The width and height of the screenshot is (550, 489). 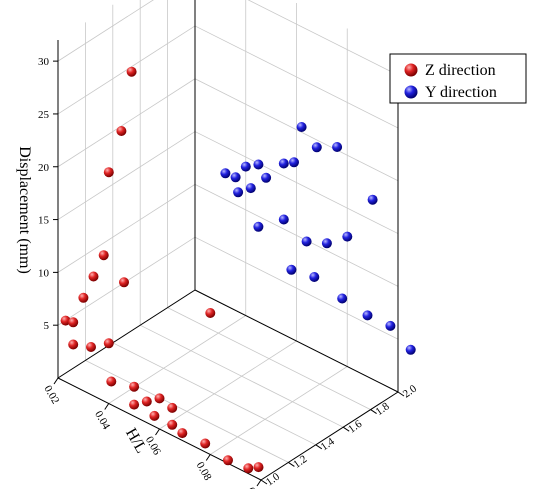 I want to click on x-axis-label: H/L, so click(x=136, y=440).